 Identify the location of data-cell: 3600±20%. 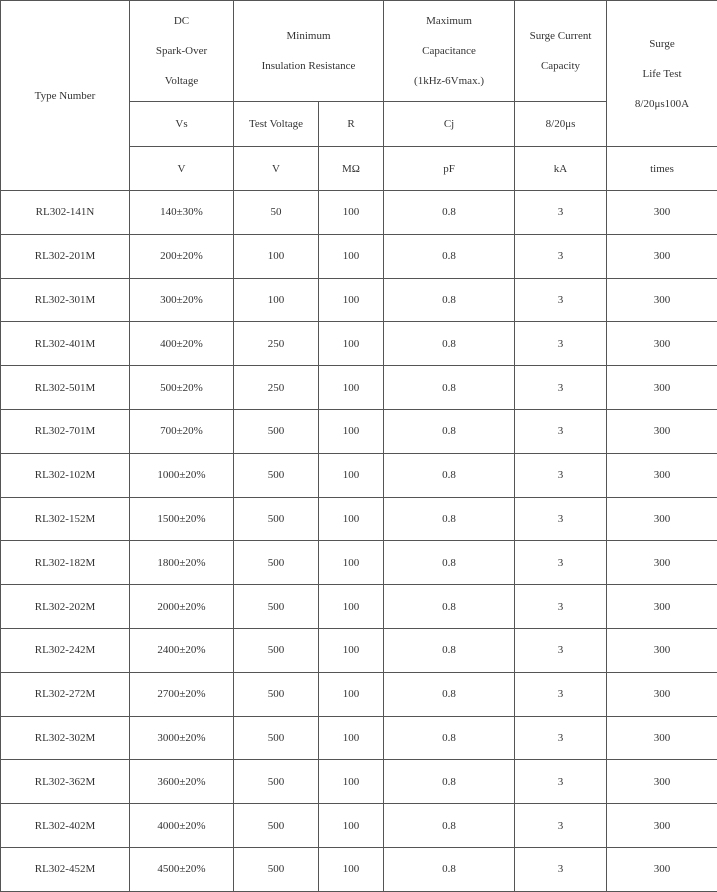
(182, 782).